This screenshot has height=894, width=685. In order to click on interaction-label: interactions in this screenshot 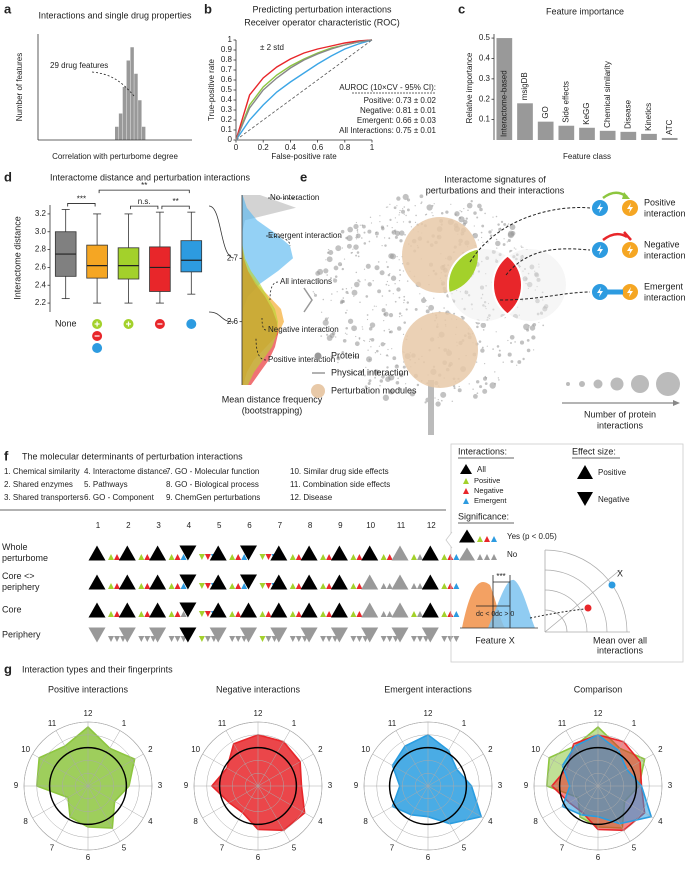, I will do `click(664, 297)`.